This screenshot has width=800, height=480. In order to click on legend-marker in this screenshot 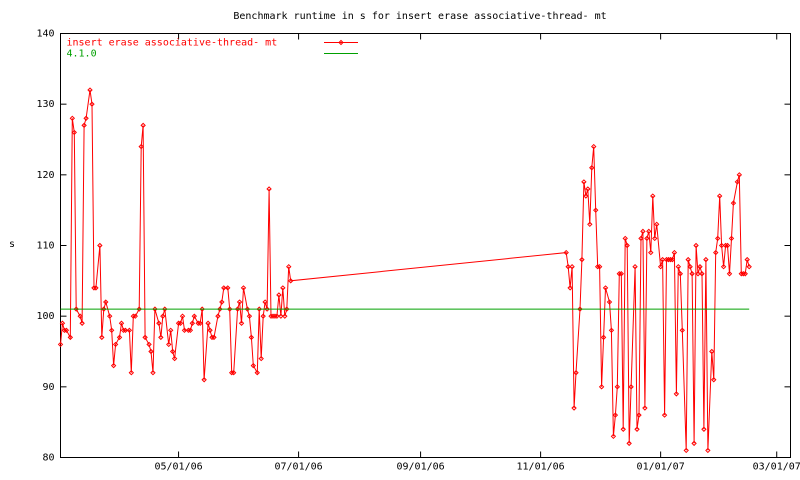, I will do `click(341, 42)`.